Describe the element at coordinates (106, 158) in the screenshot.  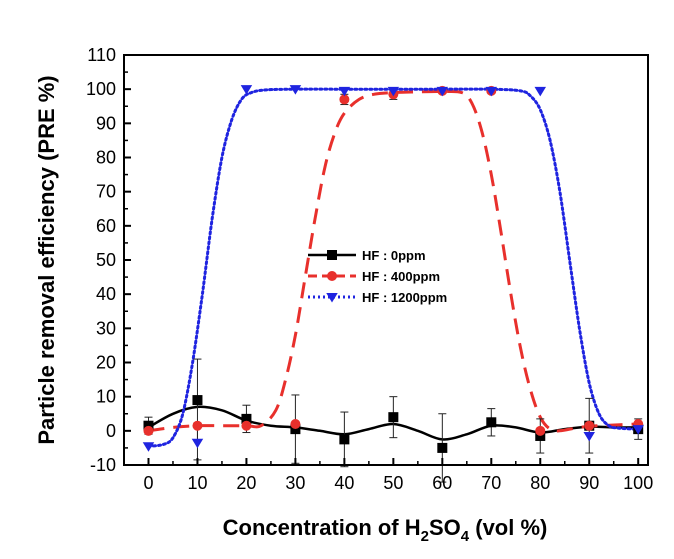
I see `y-tick-label-9: 80` at that location.